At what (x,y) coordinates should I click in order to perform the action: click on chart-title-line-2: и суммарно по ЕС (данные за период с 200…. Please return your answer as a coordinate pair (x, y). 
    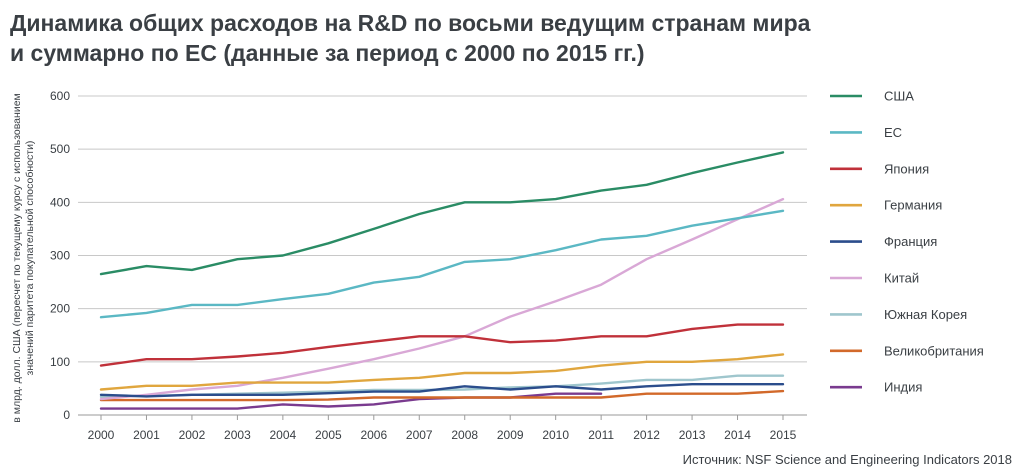
    Looking at the image, I should click on (327, 53).